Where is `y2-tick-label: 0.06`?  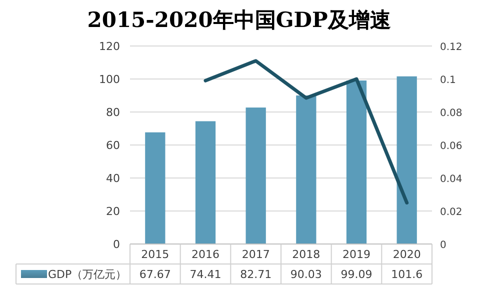 y2-tick-label: 0.06 is located at coordinates (451, 146).